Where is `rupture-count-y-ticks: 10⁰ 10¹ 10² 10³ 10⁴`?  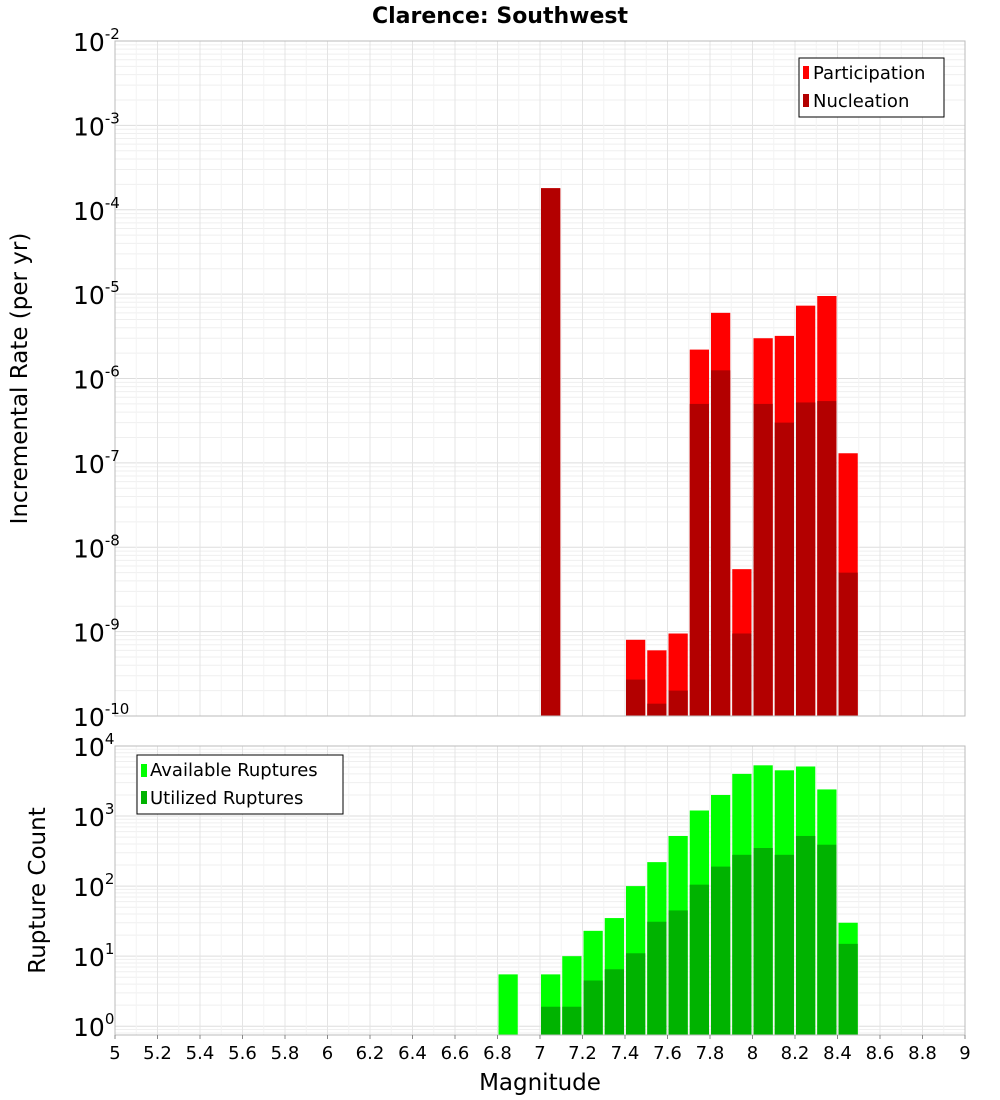 rupture-count-y-ticks: 10⁰ 10¹ 10² 10³ 10⁴ is located at coordinates (93, 886).